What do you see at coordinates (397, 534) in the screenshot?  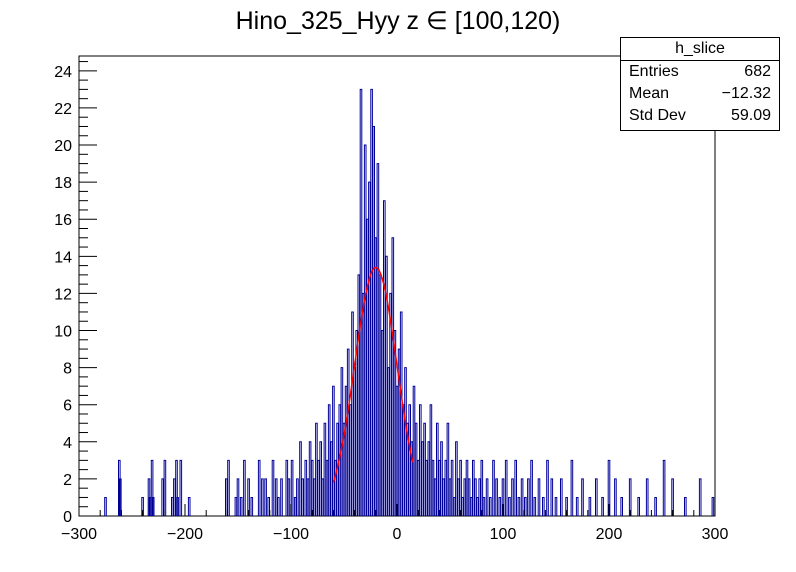 I see `x-tick-label: 0` at bounding box center [397, 534].